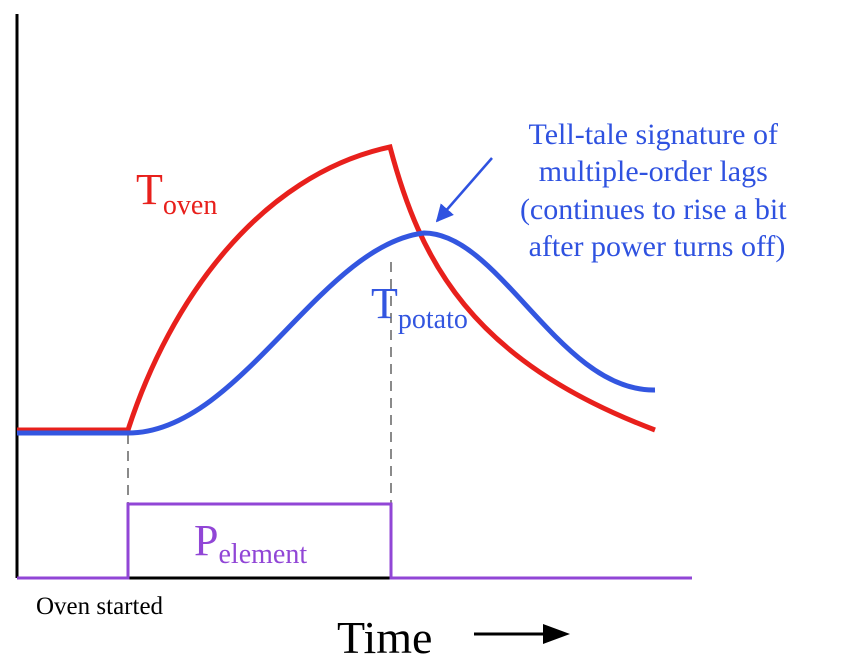 The image size is (858, 671). I want to click on p-element-curve, so click(354, 541).